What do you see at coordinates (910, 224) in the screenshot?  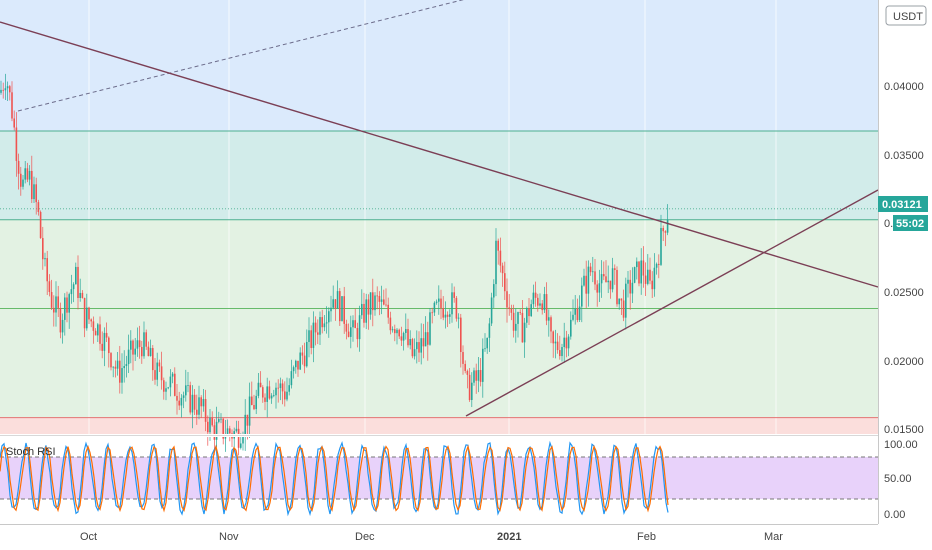 I see `countdown-text: 55:02` at bounding box center [910, 224].